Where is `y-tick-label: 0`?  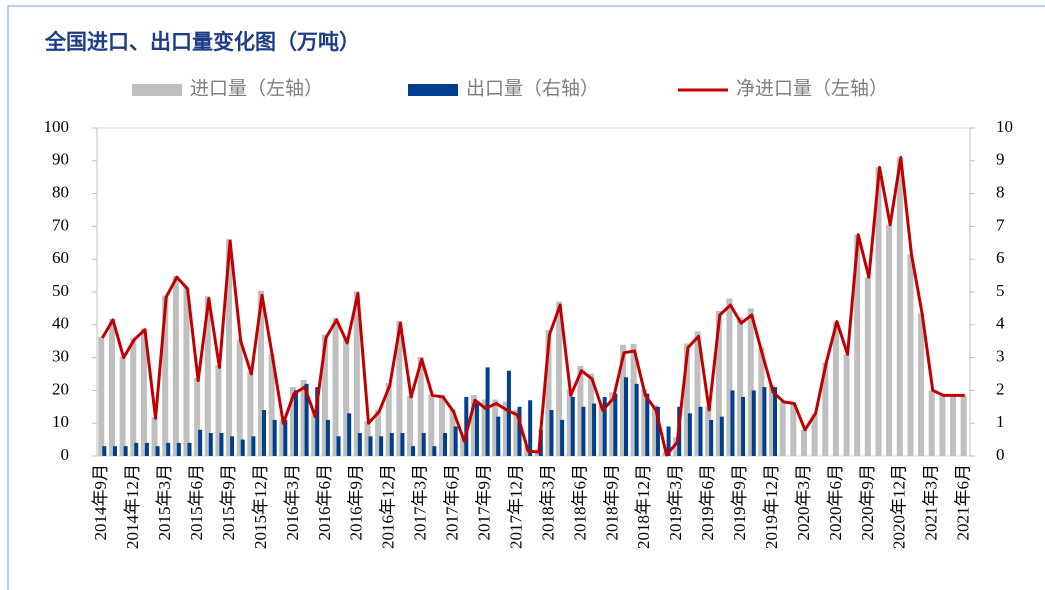
y-tick-label: 0 is located at coordinates (65, 454).